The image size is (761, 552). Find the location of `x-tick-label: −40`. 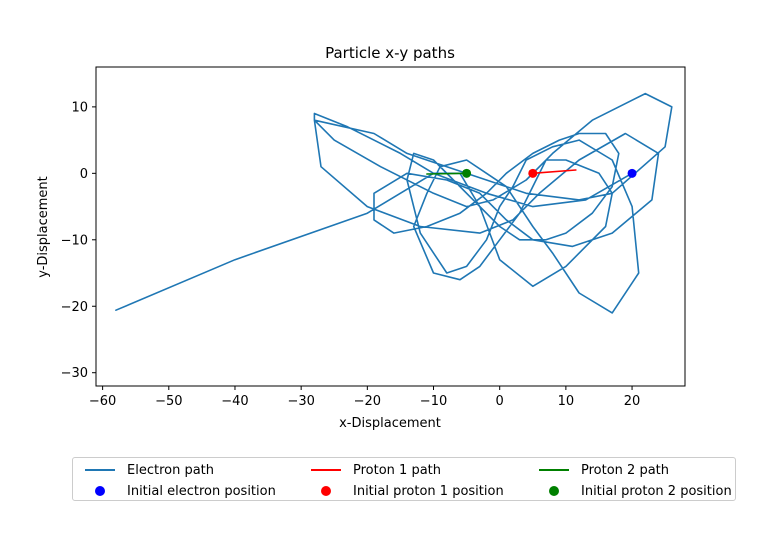

x-tick-label: −40 is located at coordinates (234, 401).